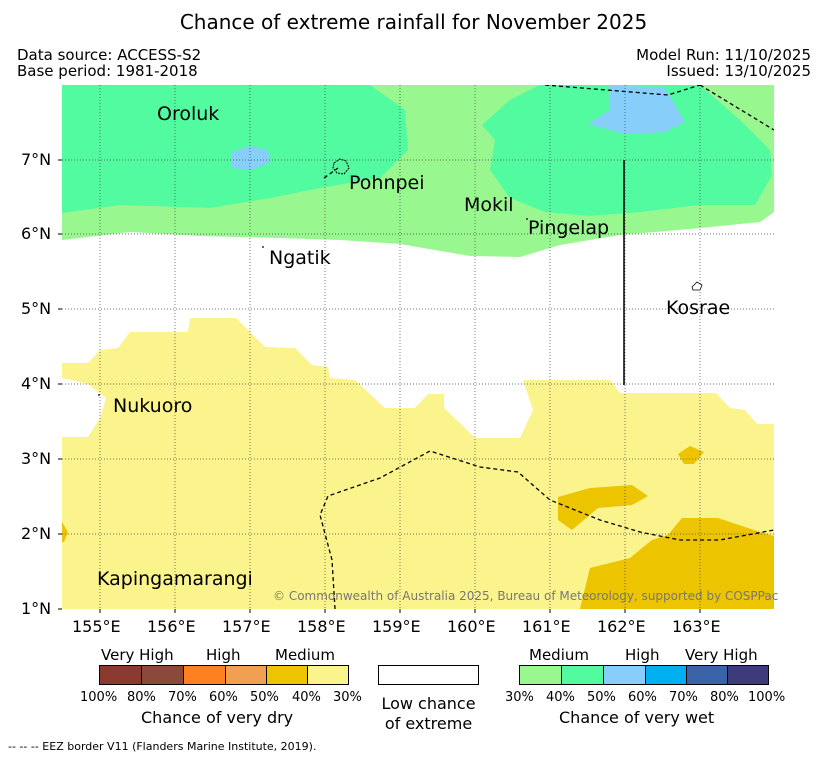 The width and height of the screenshot is (827, 758). I want to click on issued-date: Issued: 13/10/2025, so click(738, 71).